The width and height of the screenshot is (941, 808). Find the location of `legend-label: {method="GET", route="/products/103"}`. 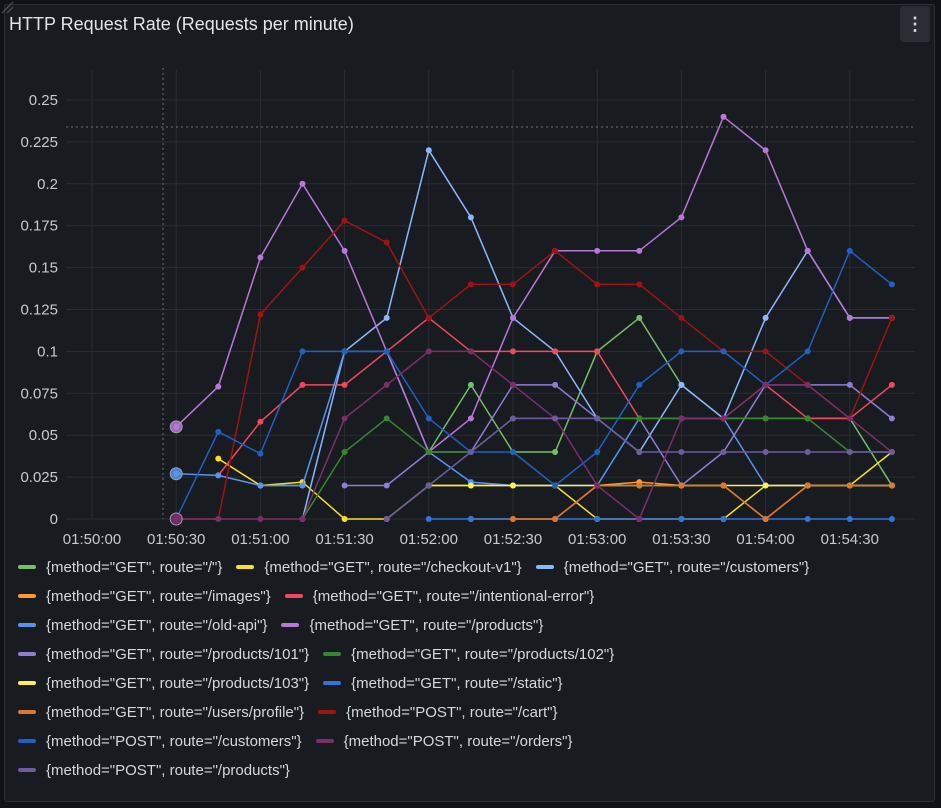

legend-label: {method="GET", route="/products/103"} is located at coordinates (178, 683).